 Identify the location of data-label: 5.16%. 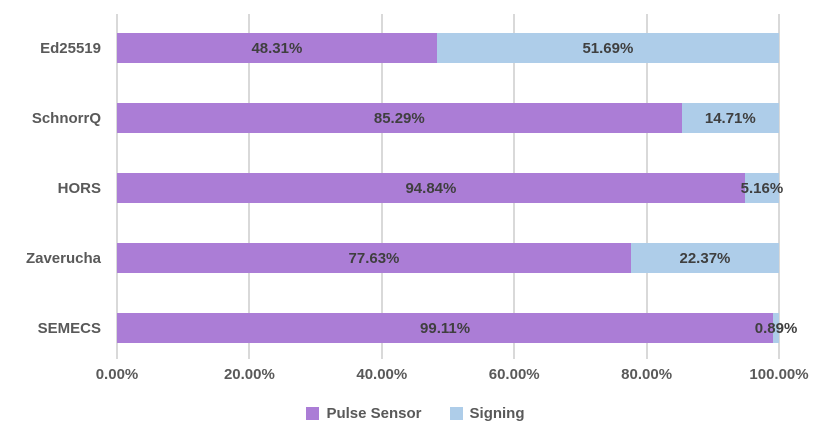
(762, 188).